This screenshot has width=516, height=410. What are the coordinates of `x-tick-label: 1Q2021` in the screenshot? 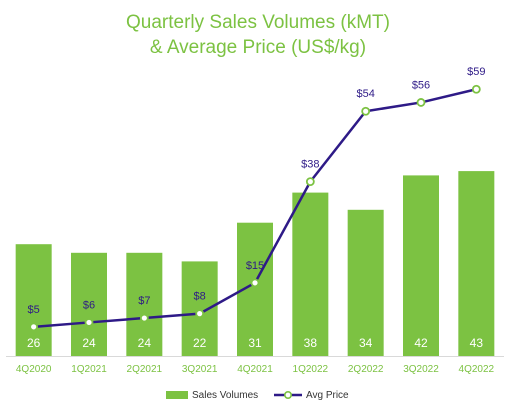 It's located at (89, 369).